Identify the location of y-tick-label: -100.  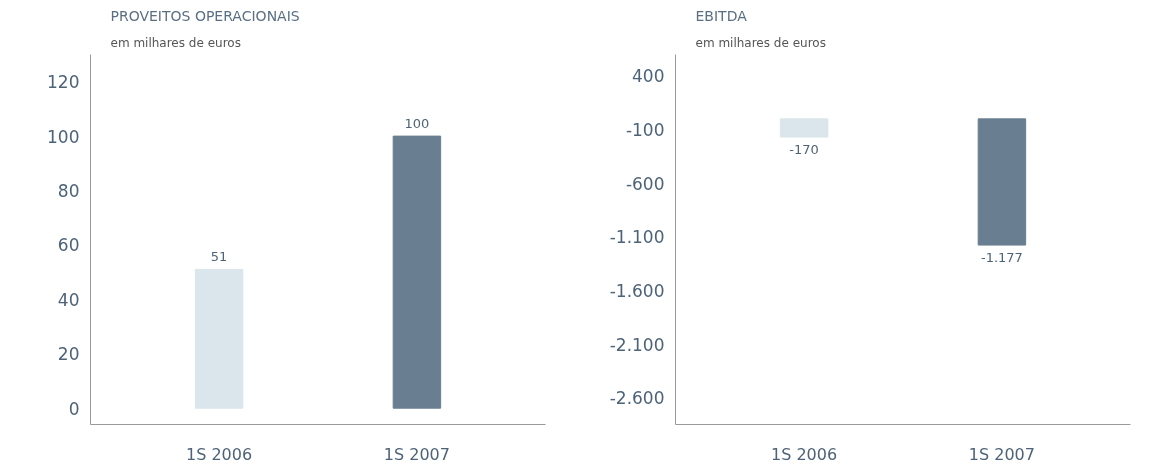
(645, 130).